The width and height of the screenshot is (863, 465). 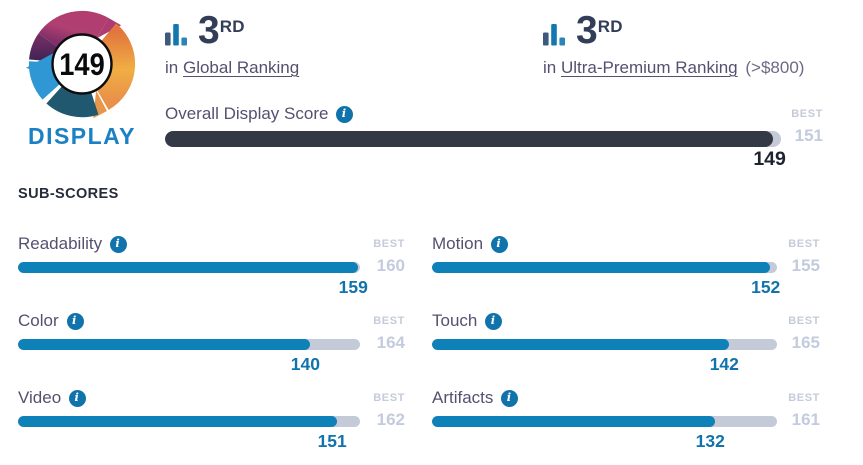 What do you see at coordinates (769, 159) in the screenshot?
I see `overall-score-value: 149` at bounding box center [769, 159].